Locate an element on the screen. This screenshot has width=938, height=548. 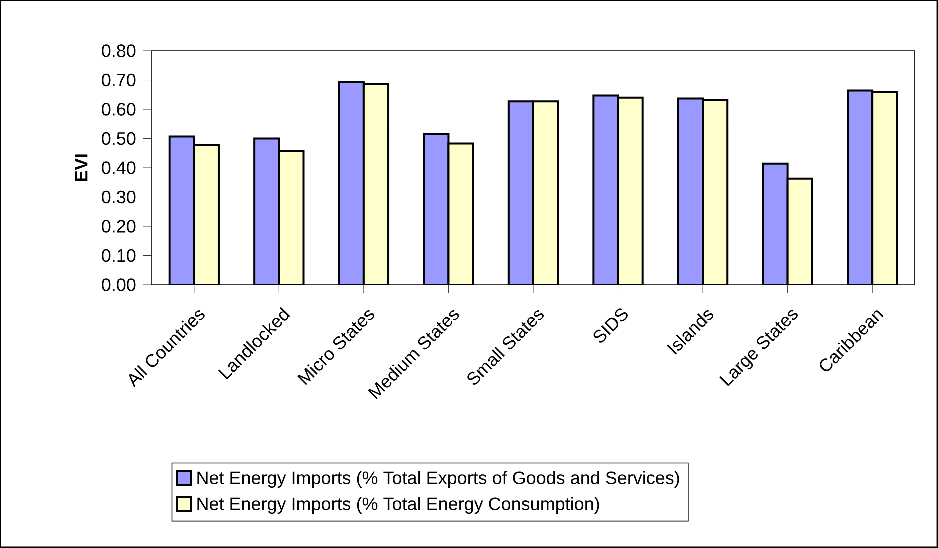
y-tick-label: 0.50 is located at coordinates (119, 139).